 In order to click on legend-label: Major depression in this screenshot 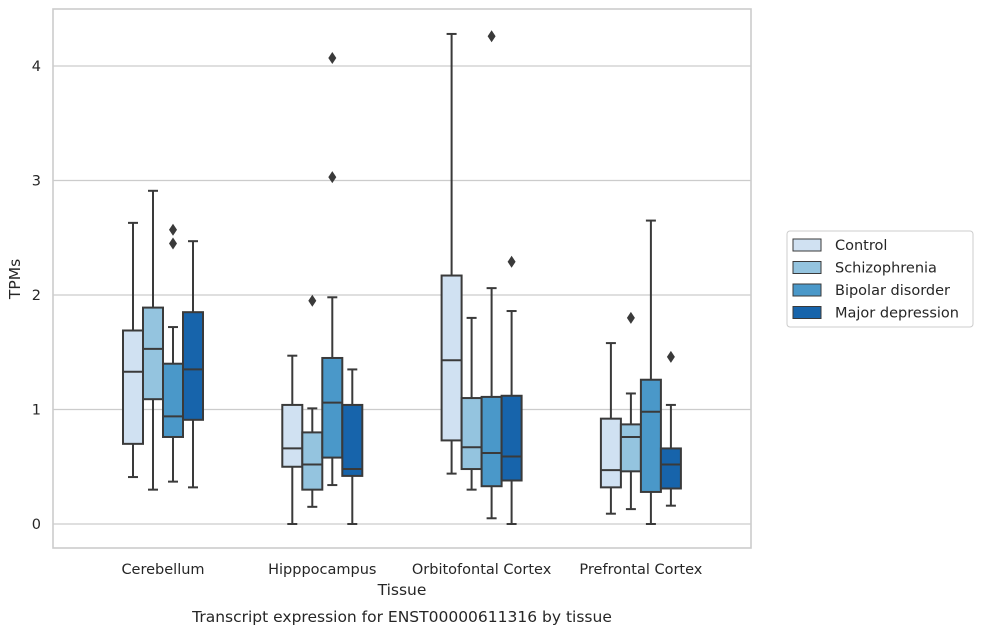, I will do `click(897, 314)`.